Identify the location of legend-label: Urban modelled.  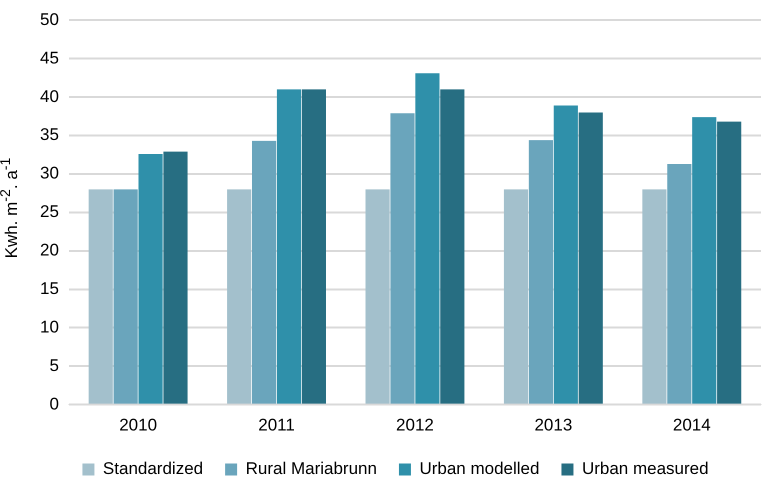
(479, 468).